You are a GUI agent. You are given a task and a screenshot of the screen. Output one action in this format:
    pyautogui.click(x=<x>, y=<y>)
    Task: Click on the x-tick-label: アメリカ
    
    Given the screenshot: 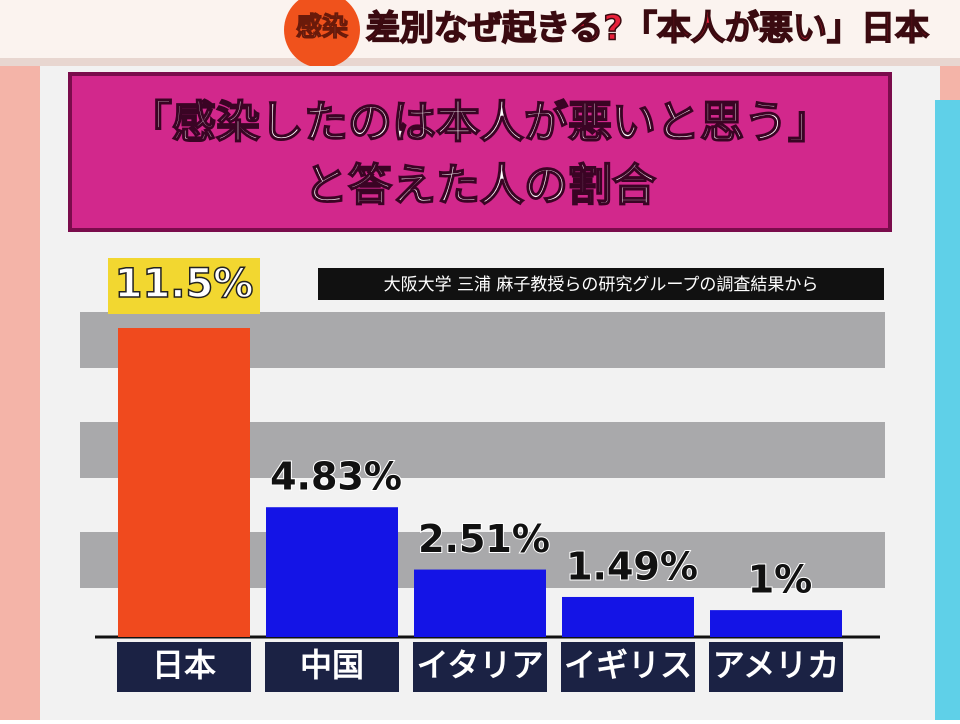 What is the action you would take?
    pyautogui.click(x=776, y=665)
    